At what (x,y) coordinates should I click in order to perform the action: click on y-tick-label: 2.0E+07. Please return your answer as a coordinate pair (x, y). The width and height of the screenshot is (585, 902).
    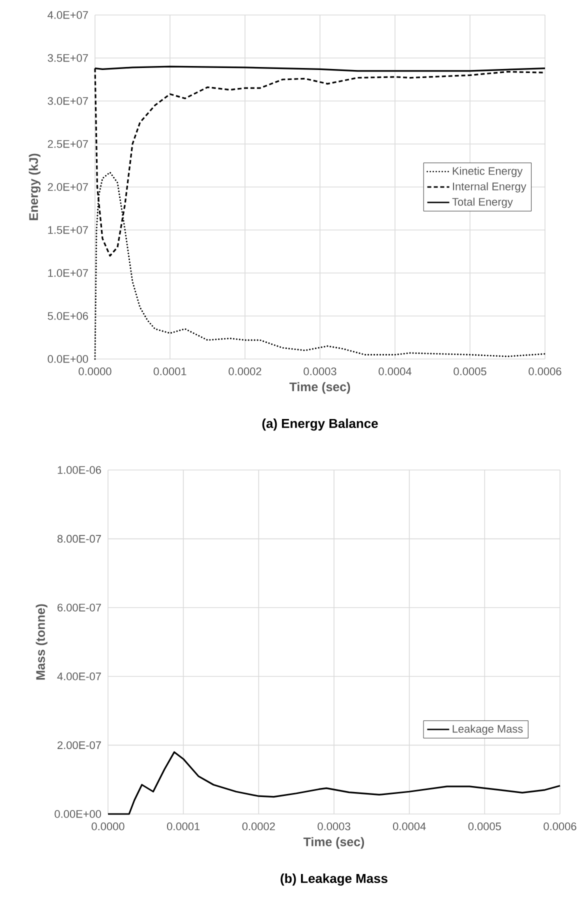
    Looking at the image, I should click on (68, 187).